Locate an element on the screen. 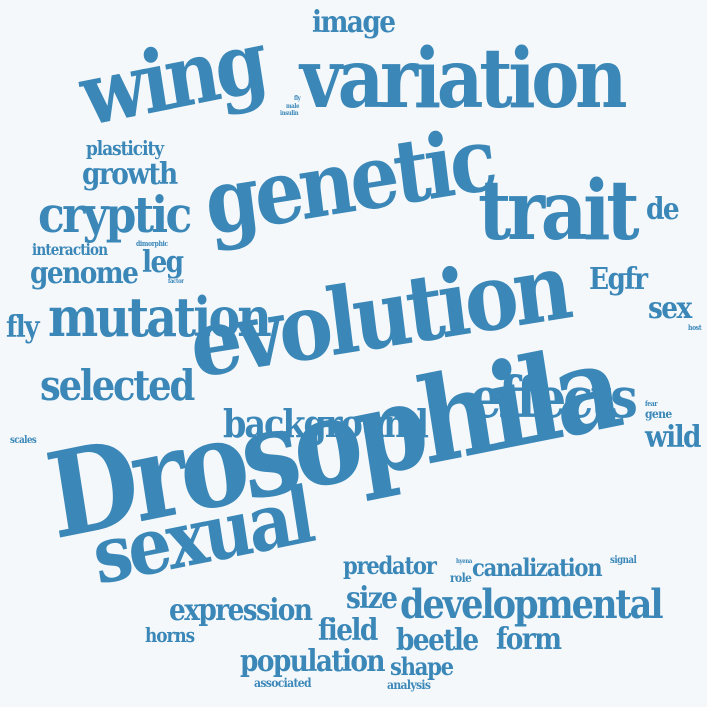  cloud-word: wild is located at coordinates (673, 437).